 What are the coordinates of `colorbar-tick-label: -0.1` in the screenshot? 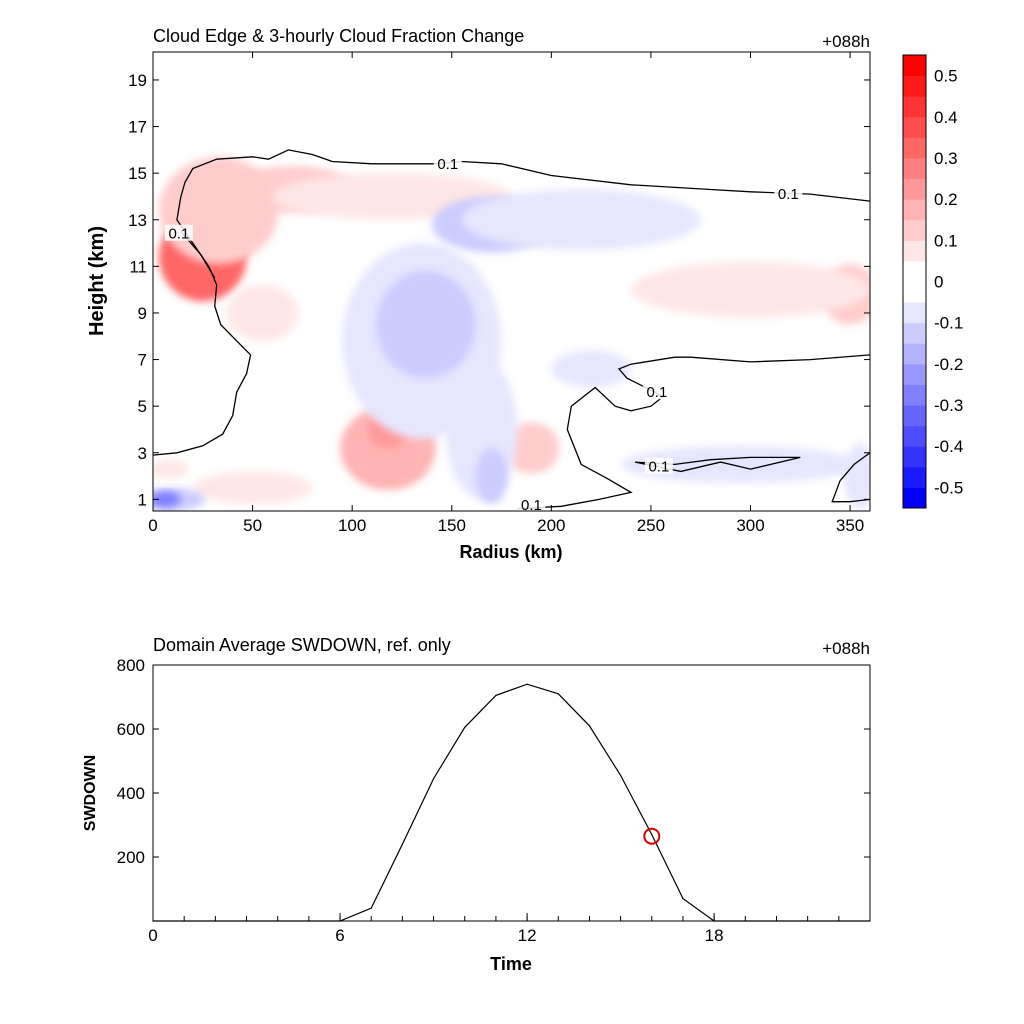 It's located at (948, 323).